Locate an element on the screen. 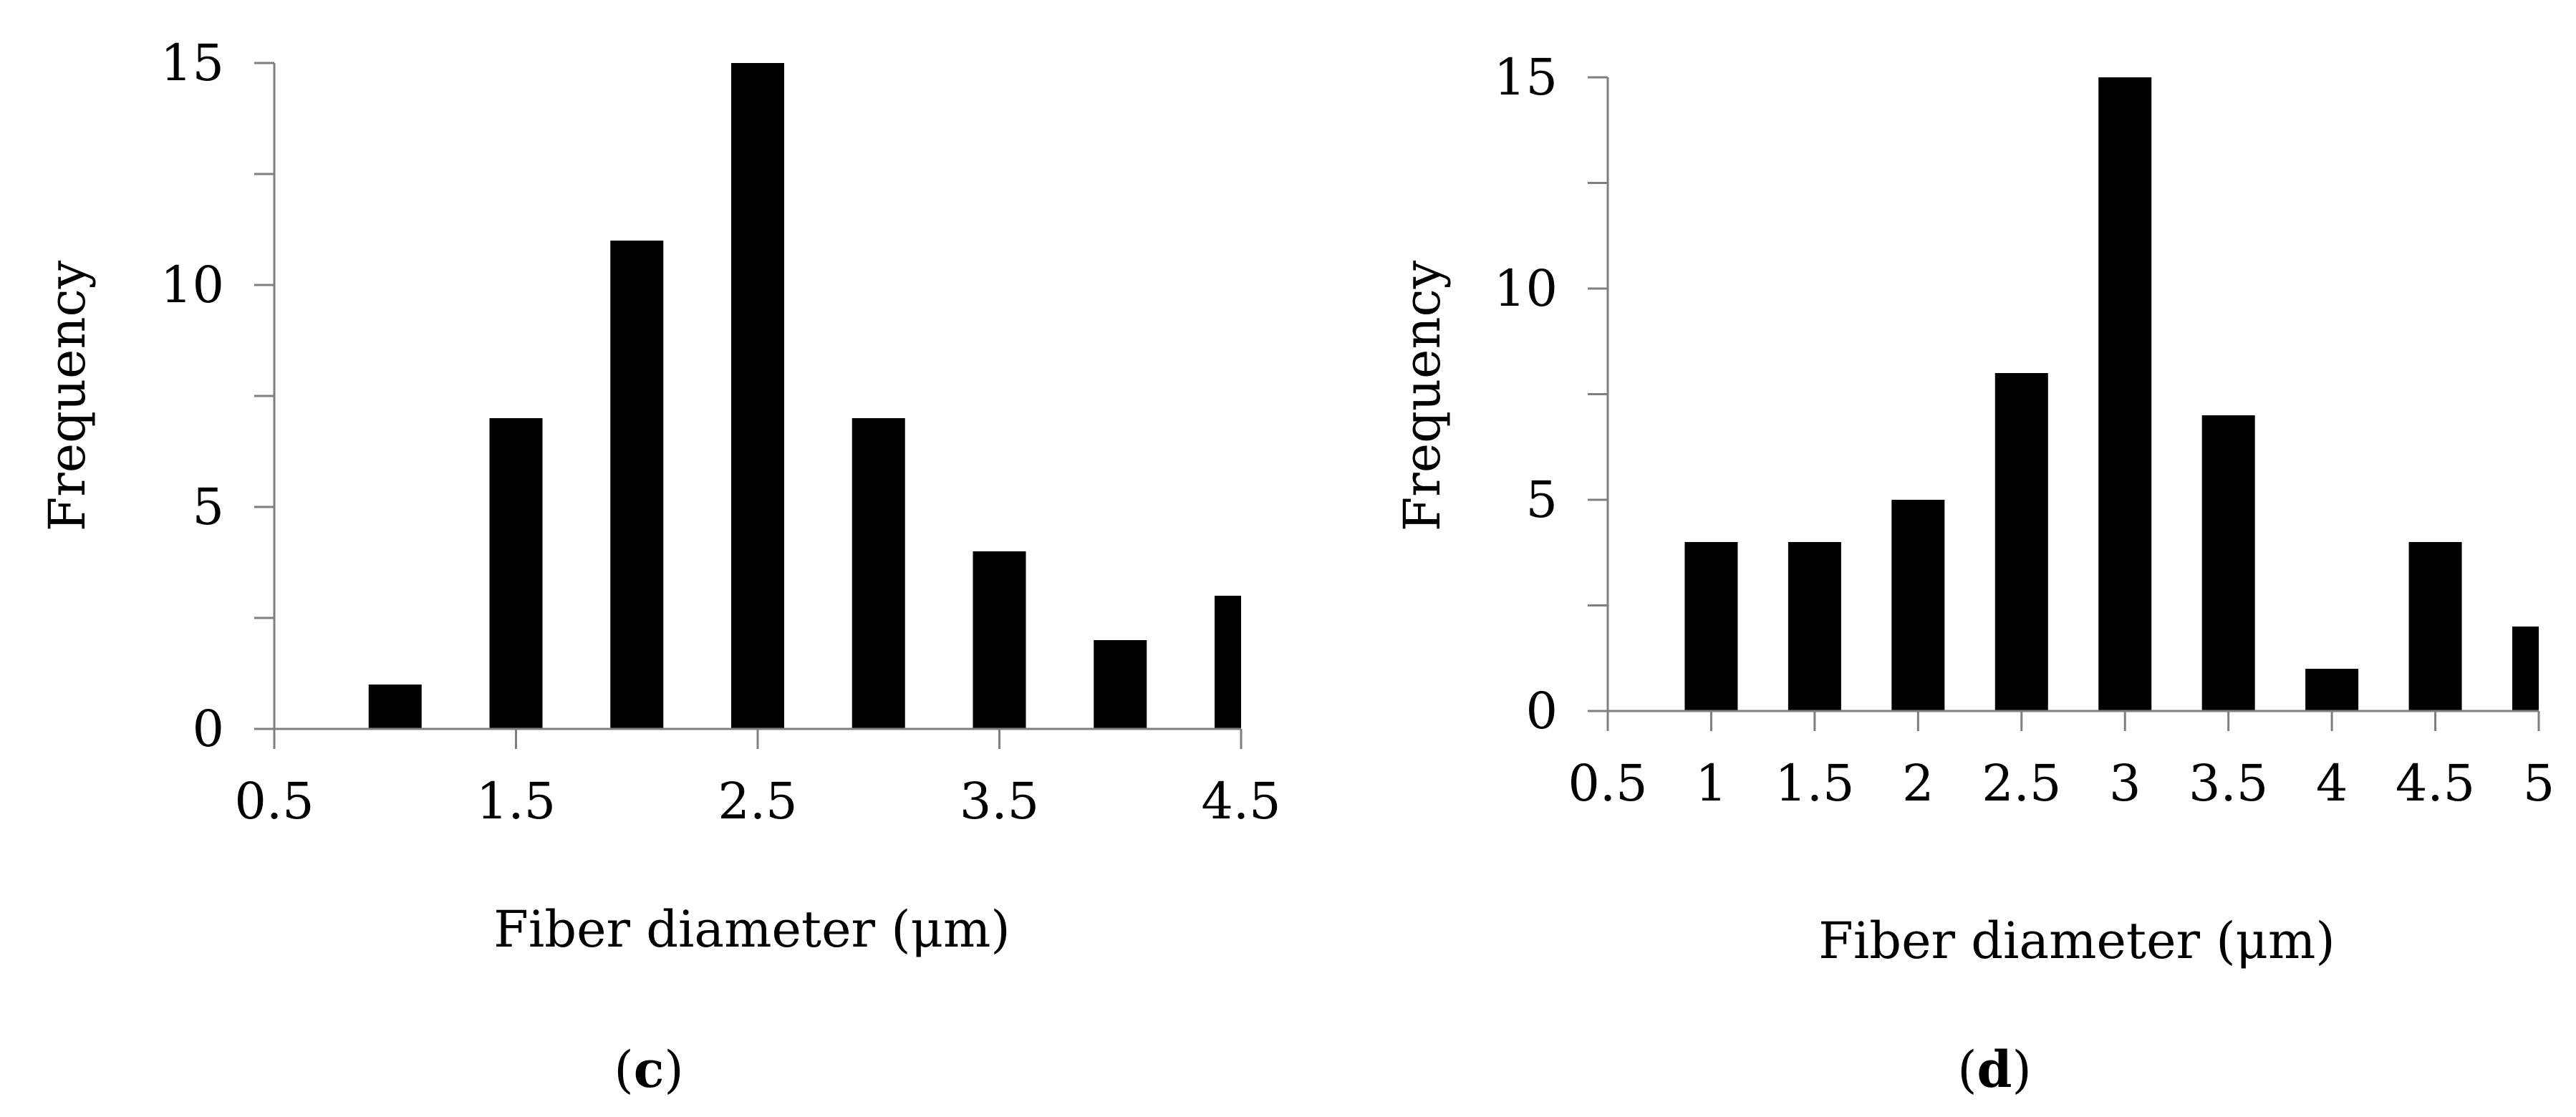 The width and height of the screenshot is (2576, 1117). x-axis-ticks: 0.5 1 1.5 2 2.5 3 3.5 4 4.5 5 is located at coordinates (2061, 762).